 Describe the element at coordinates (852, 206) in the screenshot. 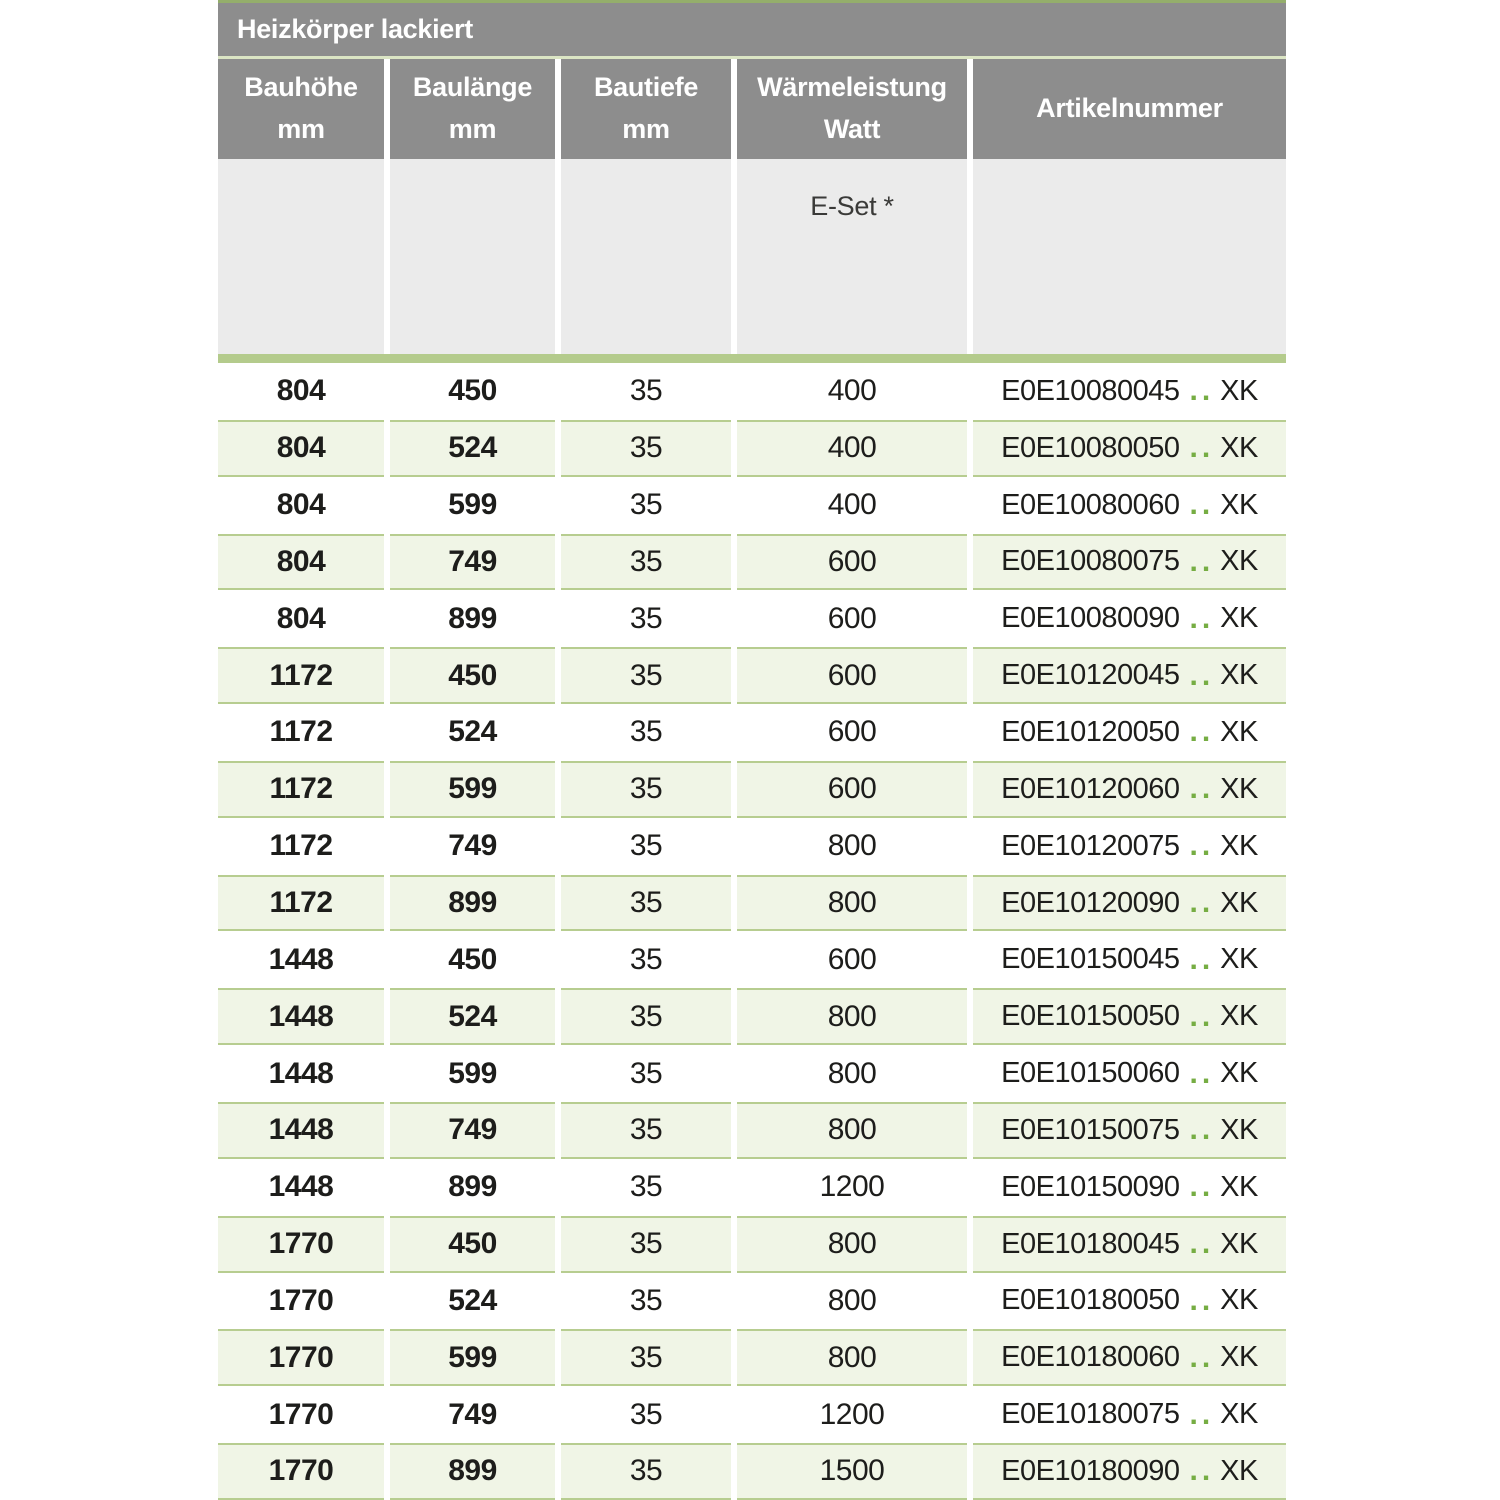

I see `eset-label: E-Set *` at that location.